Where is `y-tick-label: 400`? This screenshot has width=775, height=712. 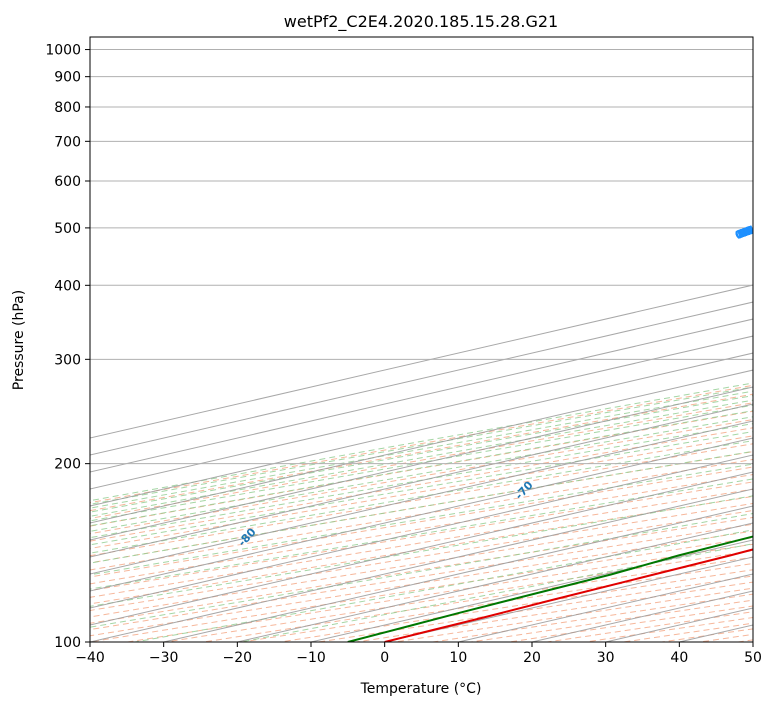 y-tick-label: 400 is located at coordinates (67, 286).